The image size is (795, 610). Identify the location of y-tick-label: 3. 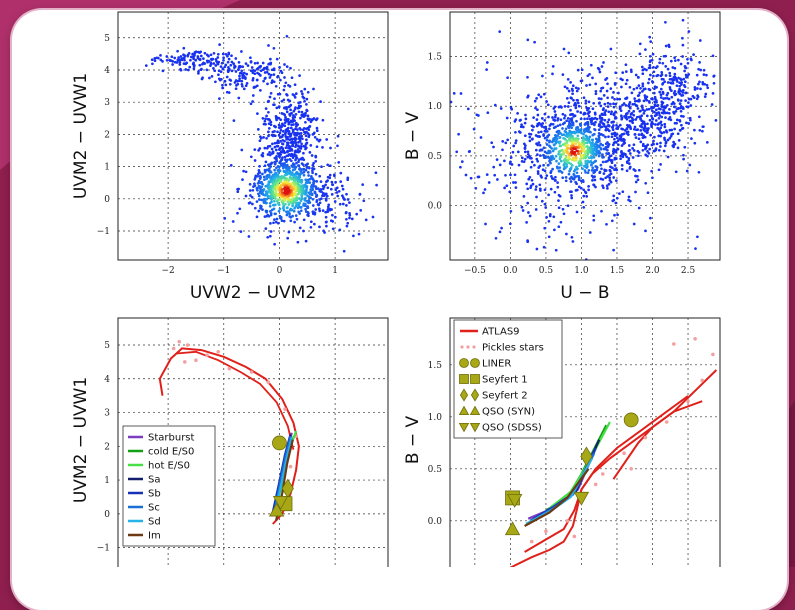
(107, 414).